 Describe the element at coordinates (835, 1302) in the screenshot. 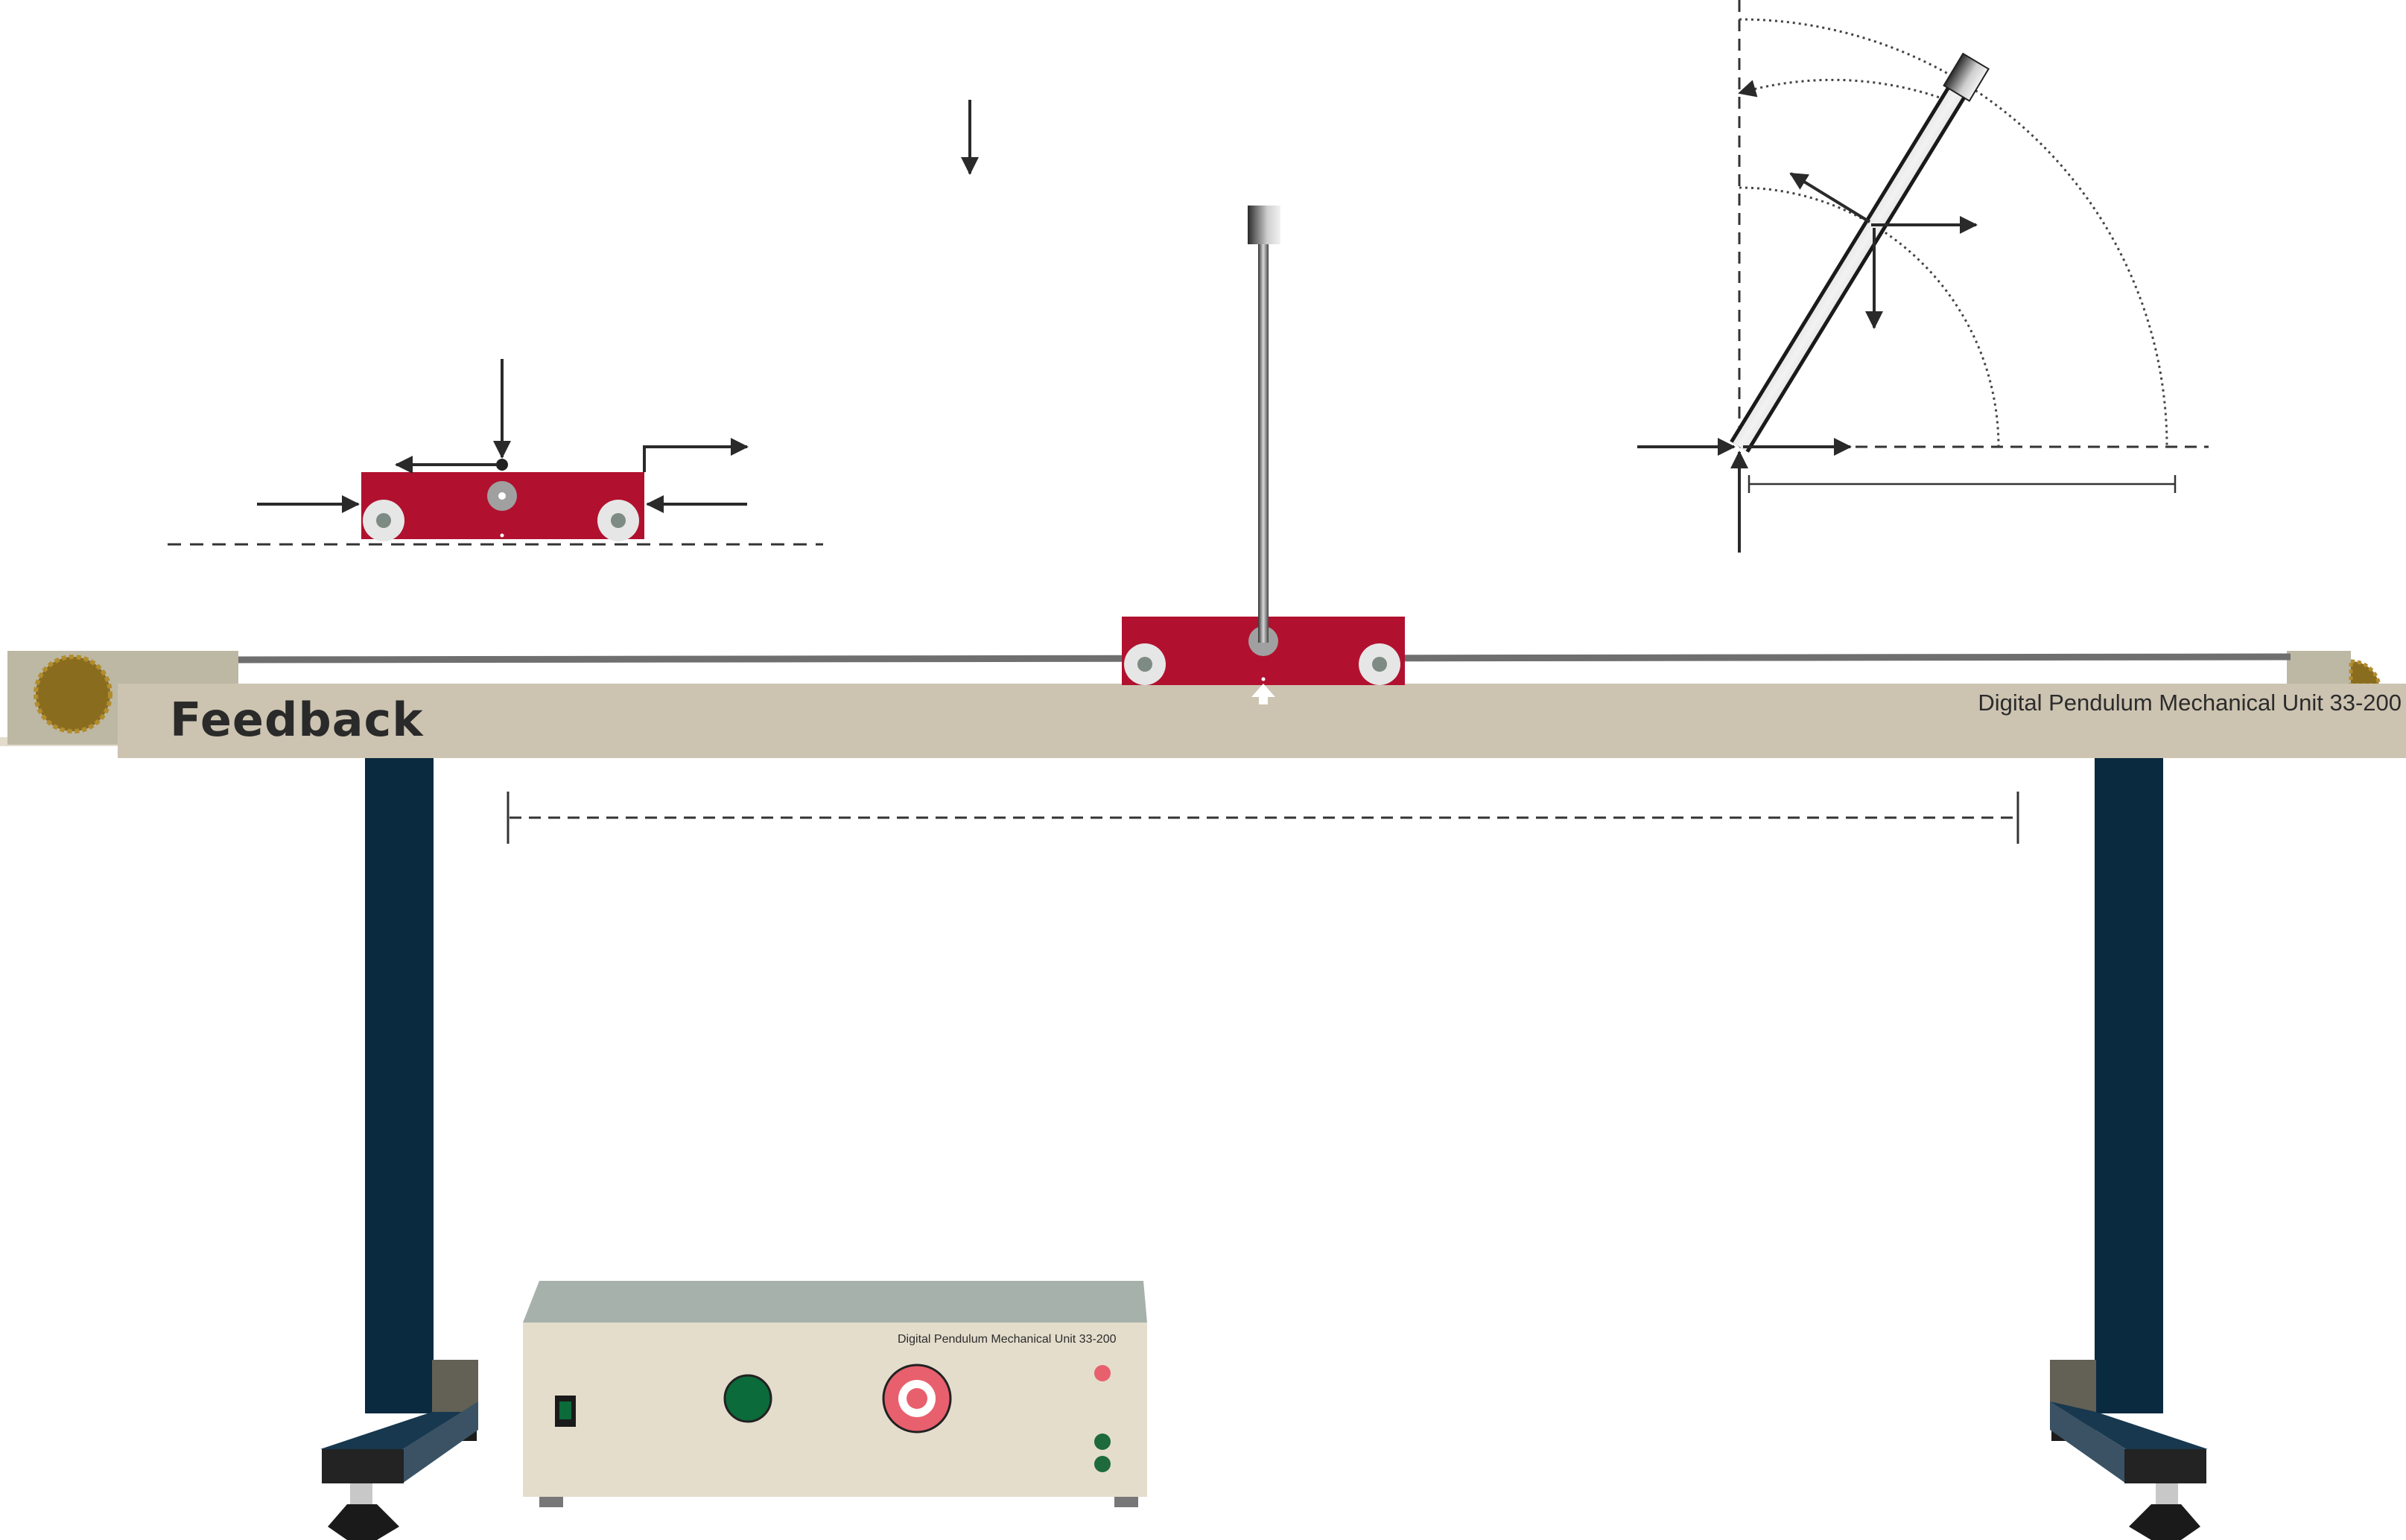

I see `control-box-top` at that location.